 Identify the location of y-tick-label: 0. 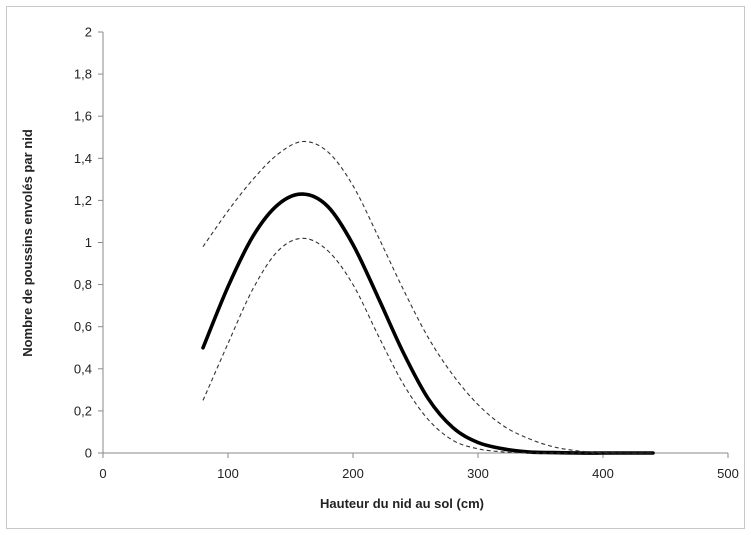
(88, 453).